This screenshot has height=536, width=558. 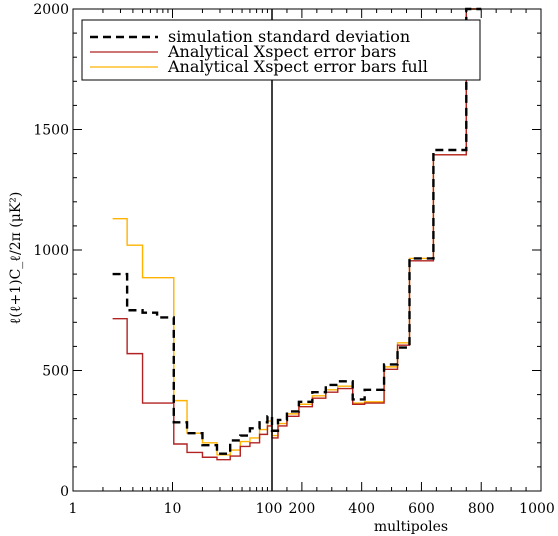 I want to click on x-tick-label: 800, so click(x=481, y=509).